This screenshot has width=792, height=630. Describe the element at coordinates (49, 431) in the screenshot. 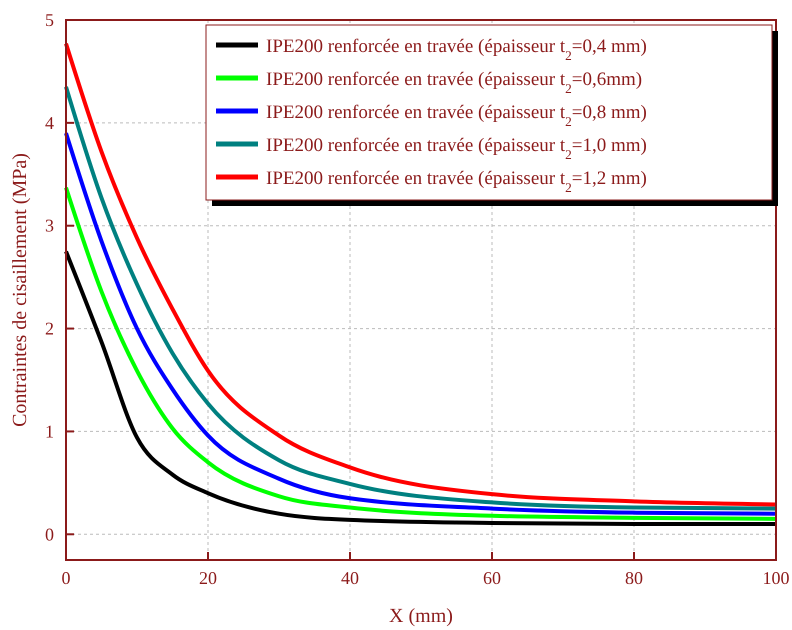

I see `y-tick-label: 1` at that location.